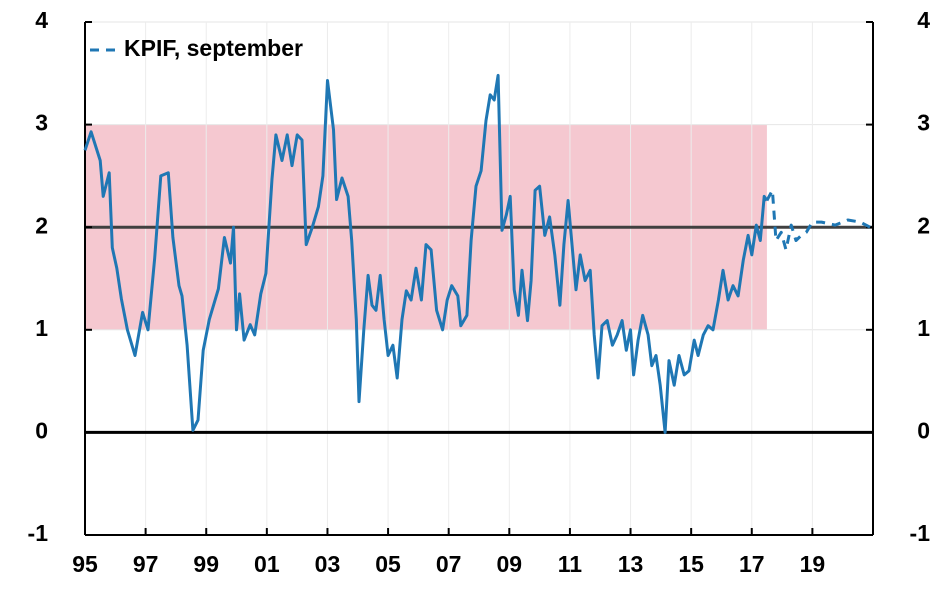  Describe the element at coordinates (146, 564) in the screenshot. I see `x-tick-label: 97` at that location.